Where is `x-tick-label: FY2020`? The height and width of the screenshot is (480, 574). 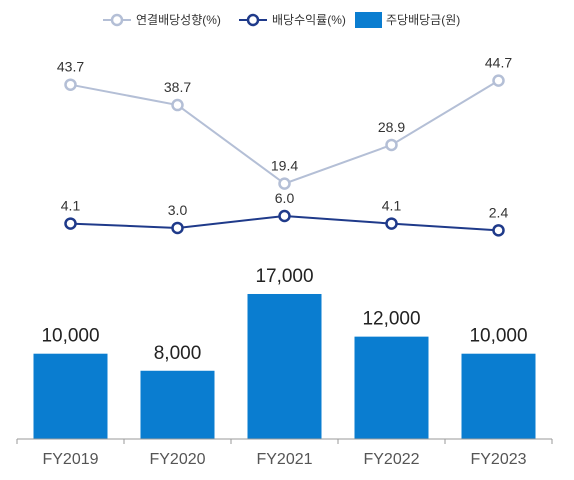
x-tick-label: FY2020 is located at coordinates (177, 459).